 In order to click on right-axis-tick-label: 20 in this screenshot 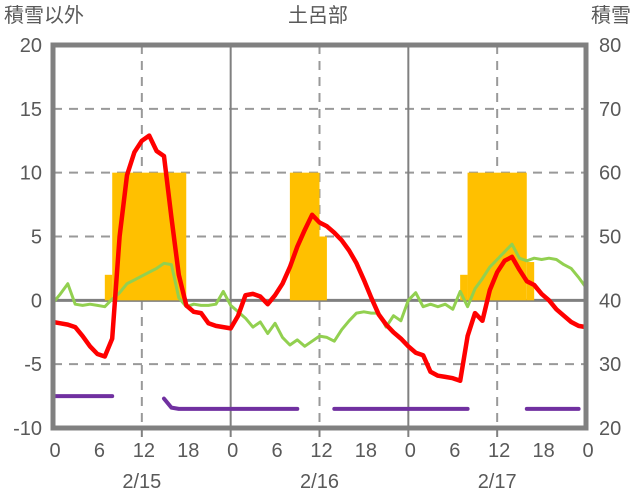, I will do `click(610, 429)`.